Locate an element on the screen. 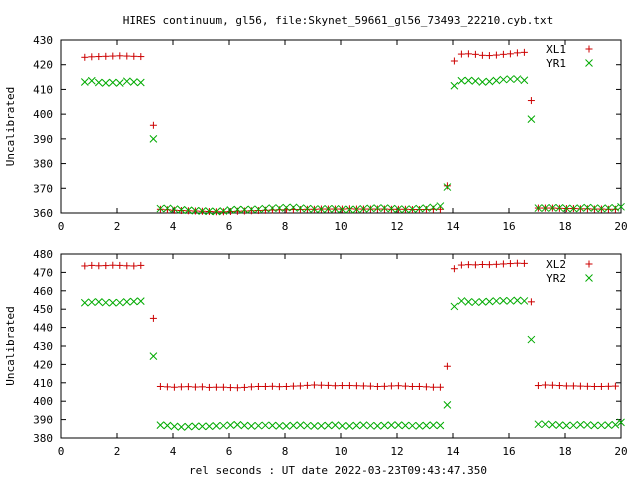 This screenshot has height=484, width=640. legend-marker is located at coordinates (589, 264).